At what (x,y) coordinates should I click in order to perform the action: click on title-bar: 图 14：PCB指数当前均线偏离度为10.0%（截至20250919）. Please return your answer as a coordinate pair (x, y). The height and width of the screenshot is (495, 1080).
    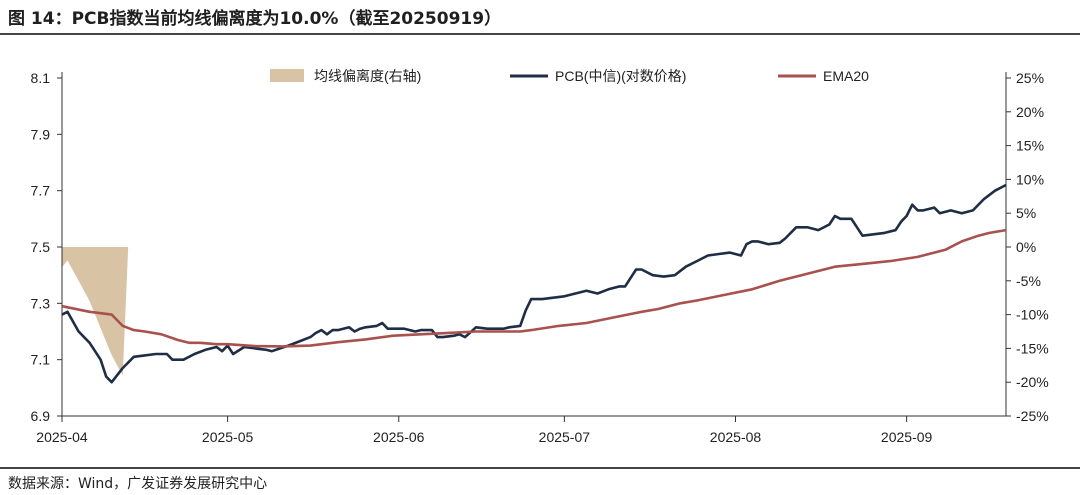
    Looking at the image, I should click on (540, 16).